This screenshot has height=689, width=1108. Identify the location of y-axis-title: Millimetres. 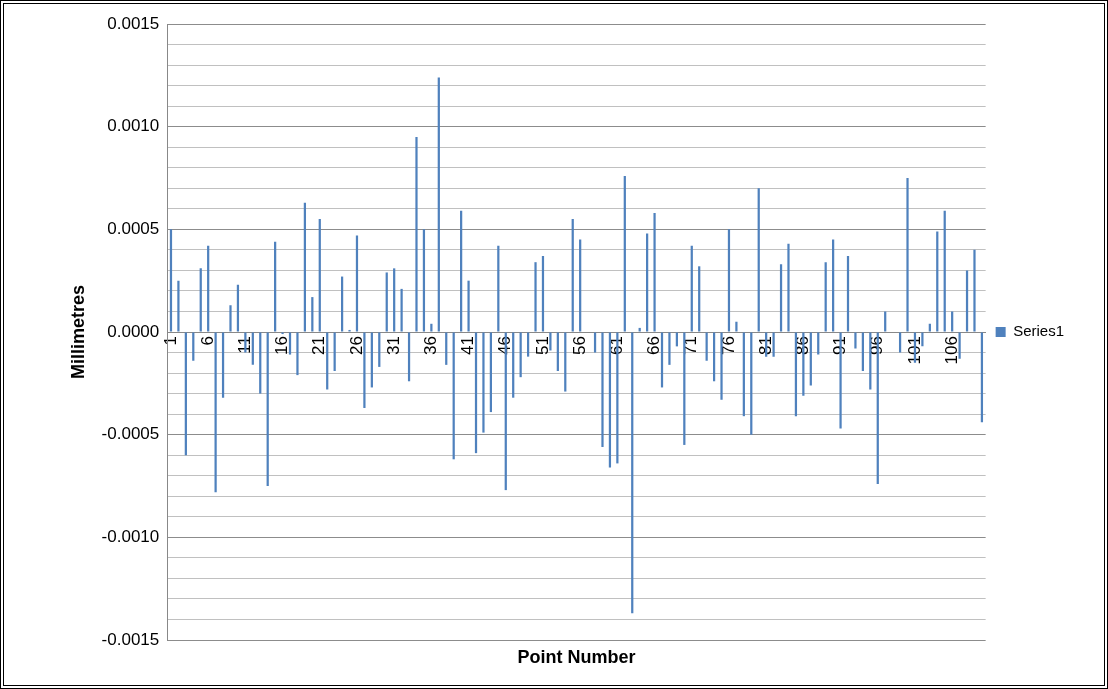
(77, 332).